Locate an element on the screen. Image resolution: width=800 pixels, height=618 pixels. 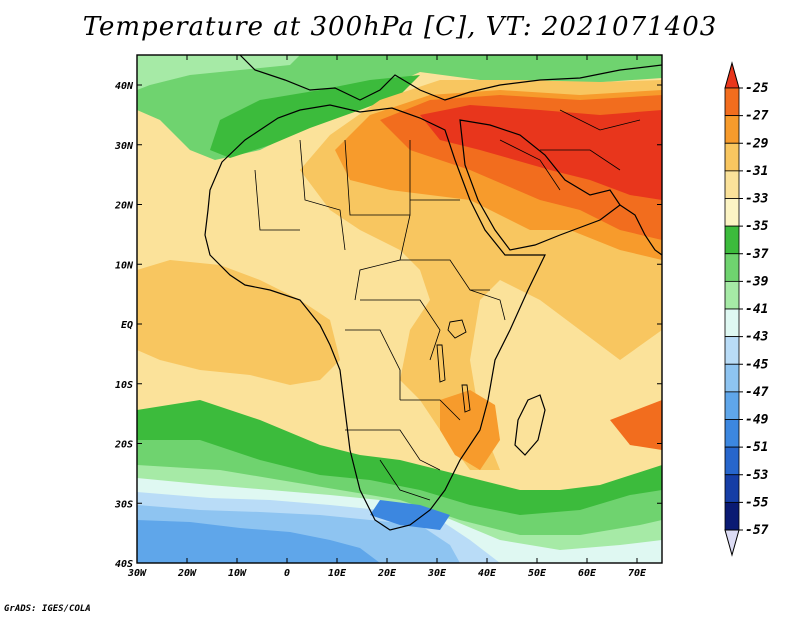
lat-tick-label: 40S is located at coordinates (124, 564).